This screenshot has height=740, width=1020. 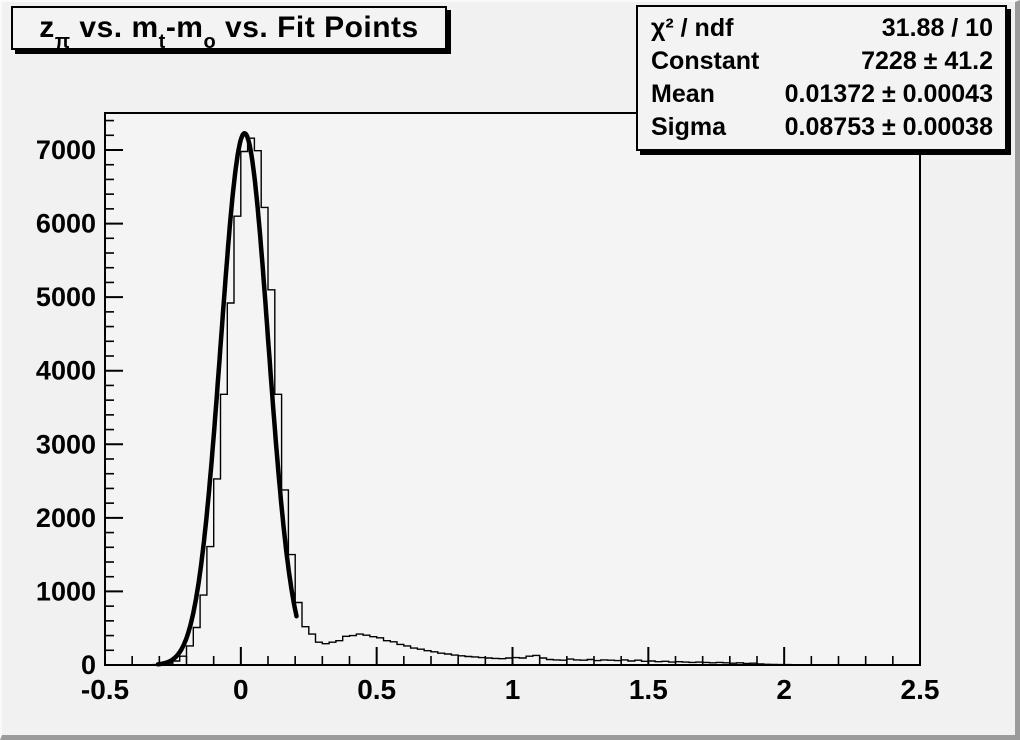 What do you see at coordinates (692, 27) in the screenshot?
I see `stat-label-chi2: χ² / ndf` at bounding box center [692, 27].